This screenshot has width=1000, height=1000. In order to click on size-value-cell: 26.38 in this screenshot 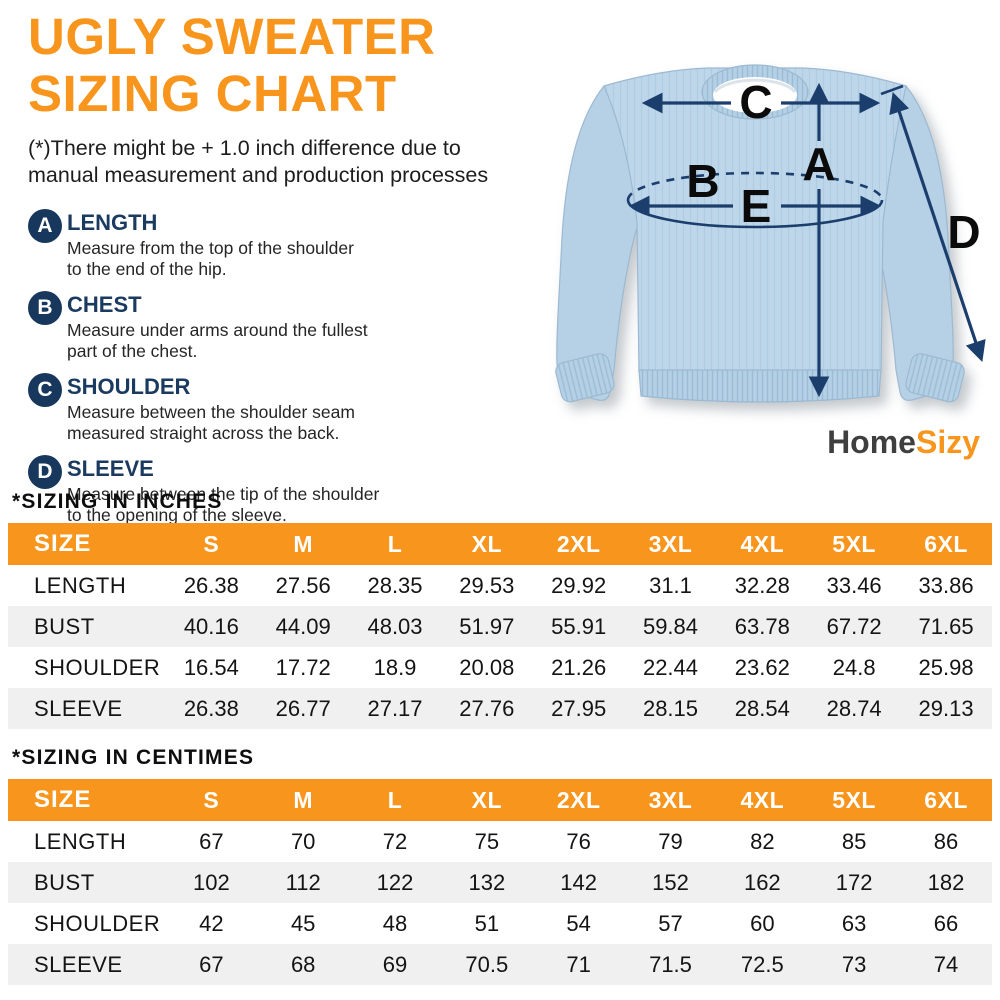, I will do `click(211, 708)`.